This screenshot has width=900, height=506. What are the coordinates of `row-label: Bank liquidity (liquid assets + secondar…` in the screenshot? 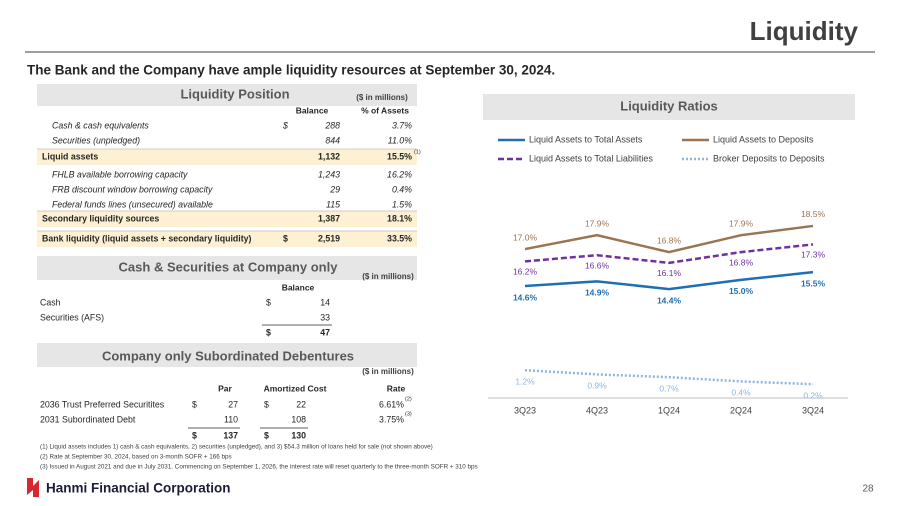 It's located at (147, 238).